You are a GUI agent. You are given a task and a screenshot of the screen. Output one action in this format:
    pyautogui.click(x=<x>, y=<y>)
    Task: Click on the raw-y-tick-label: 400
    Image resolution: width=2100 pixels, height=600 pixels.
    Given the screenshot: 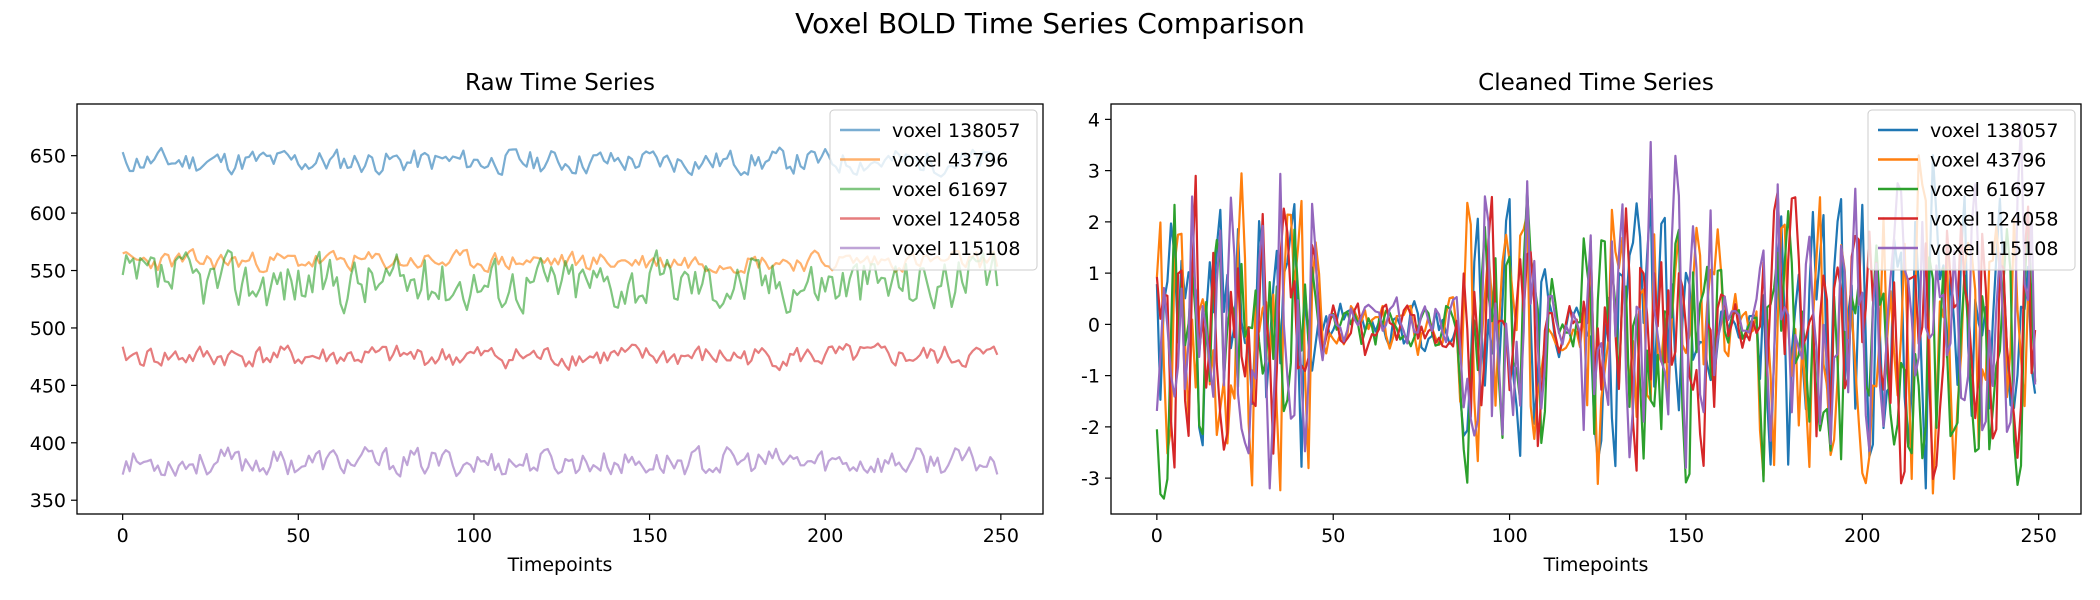 What is the action you would take?
    pyautogui.click(x=48, y=444)
    